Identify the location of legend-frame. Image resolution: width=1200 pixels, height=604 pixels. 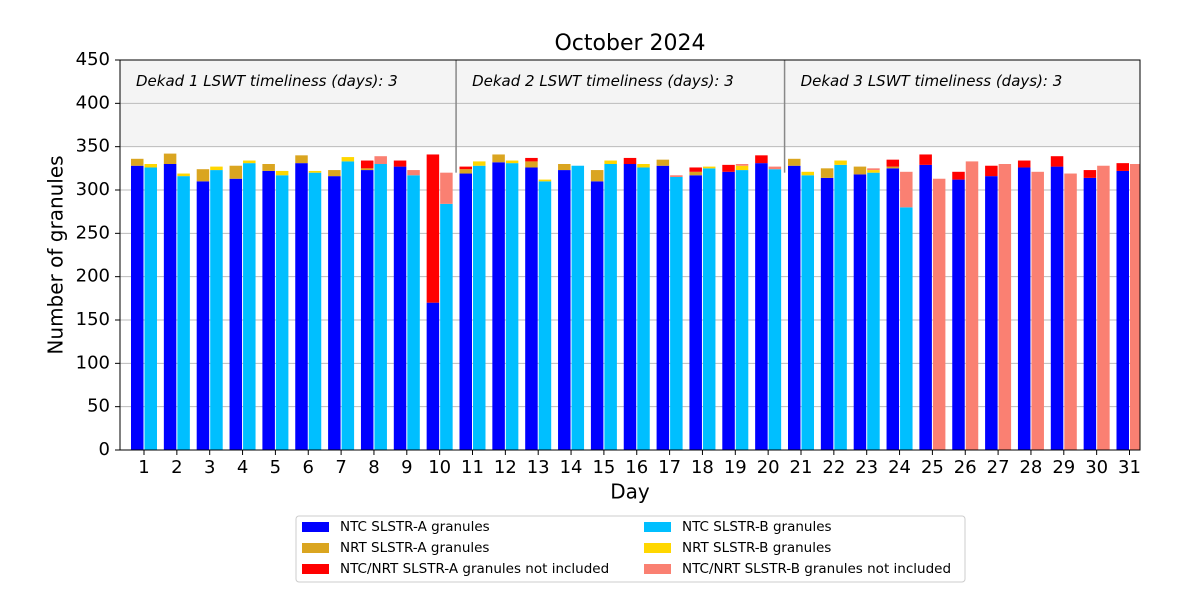
(630, 549).